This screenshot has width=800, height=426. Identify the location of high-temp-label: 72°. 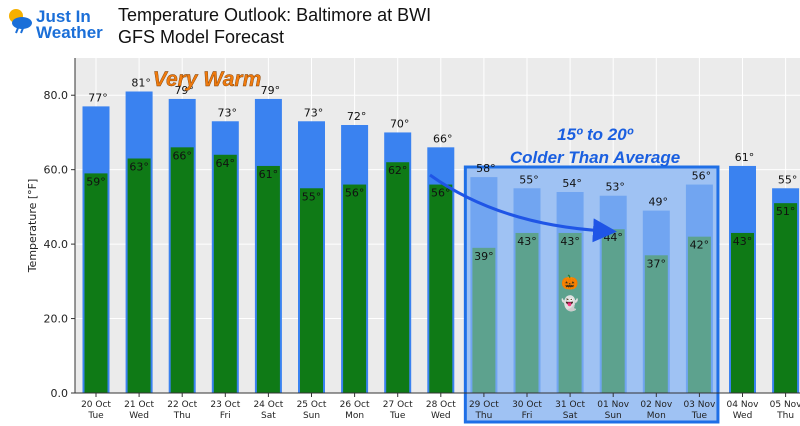
(357, 116).